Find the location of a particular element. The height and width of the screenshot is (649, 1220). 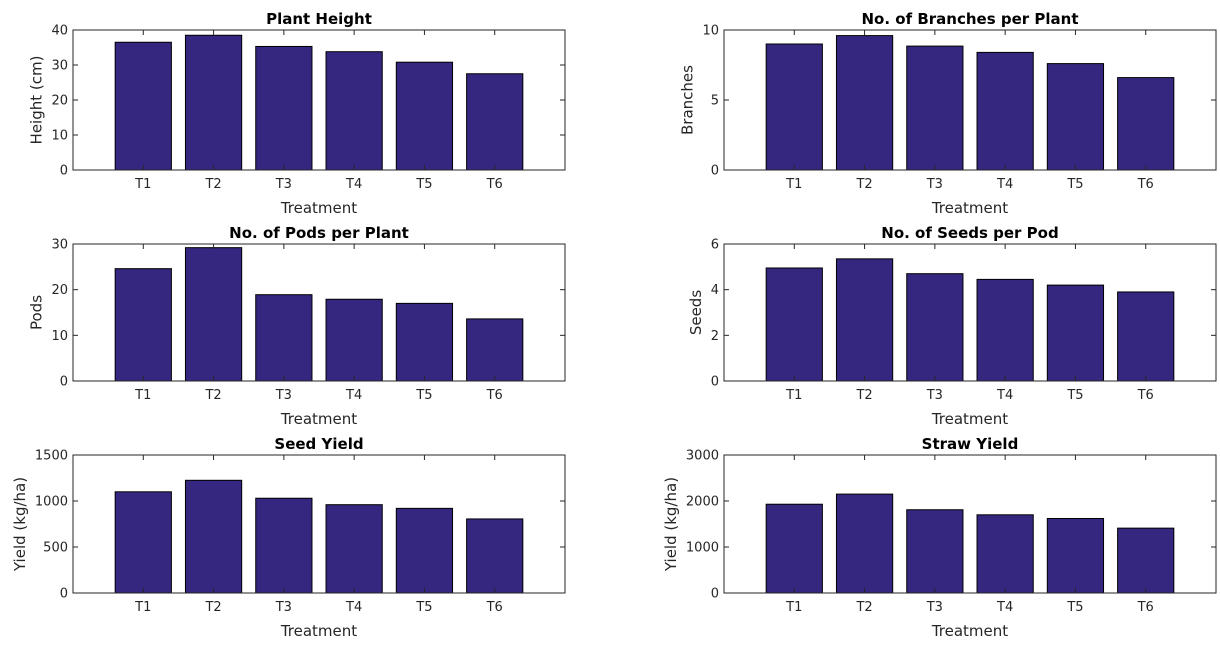

y-tick-label: 30 is located at coordinates (59, 66).